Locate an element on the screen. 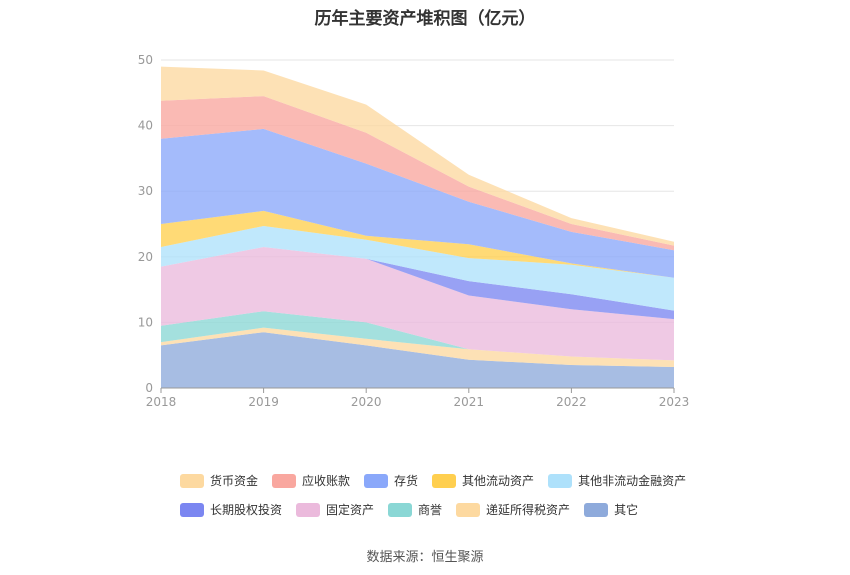  legend-label: 递延所得税资产 is located at coordinates (528, 510).